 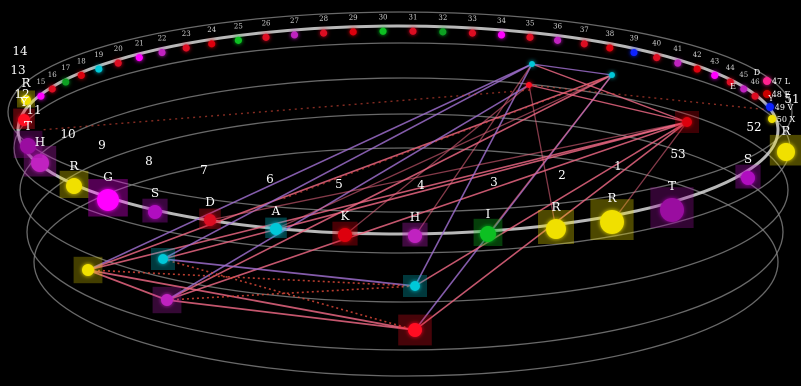 I want to click on residue-letter-label: S, so click(x=155, y=193).